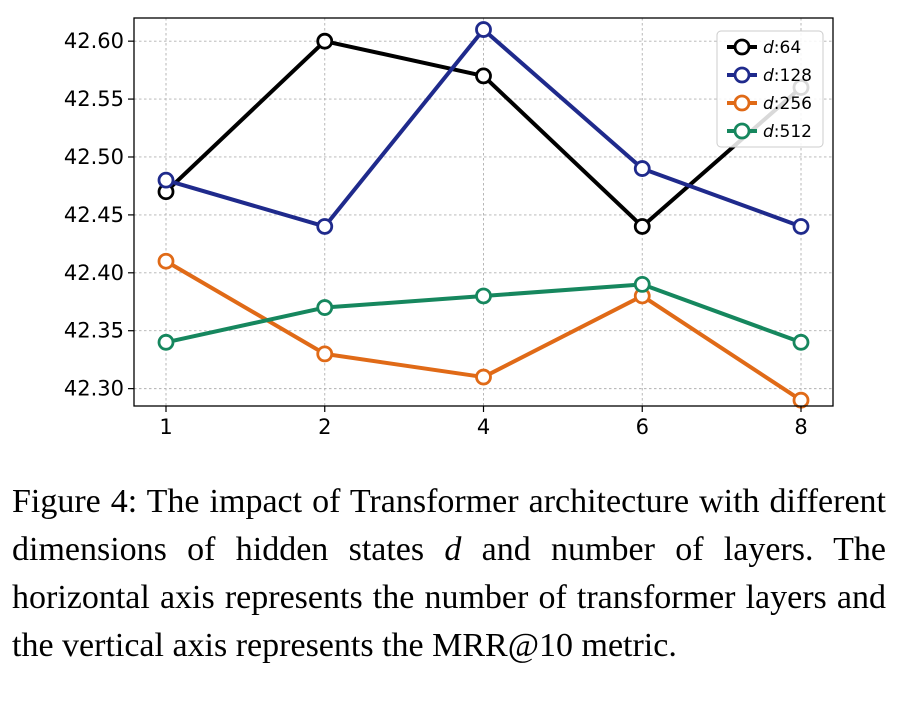  I want to click on y-tick-label: 42.55, so click(94, 99).